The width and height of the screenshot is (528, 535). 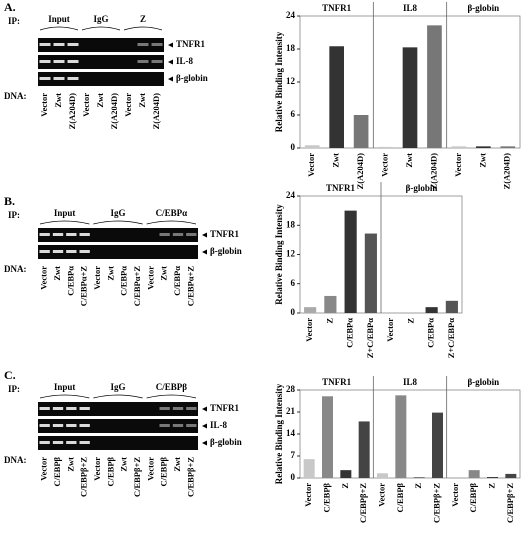 I want to click on y-tick-label: 28, so click(x=291, y=389).